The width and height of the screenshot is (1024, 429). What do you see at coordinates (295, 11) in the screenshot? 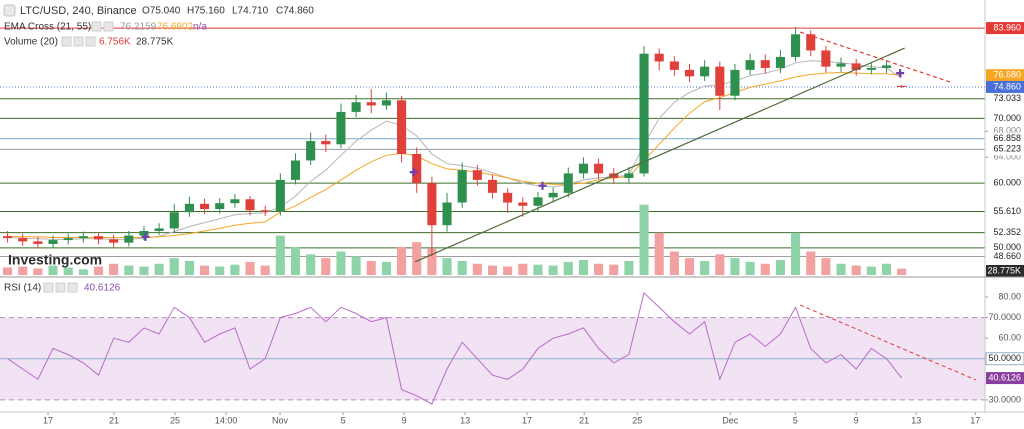
I see `ohlc-close: C74.860` at bounding box center [295, 11].